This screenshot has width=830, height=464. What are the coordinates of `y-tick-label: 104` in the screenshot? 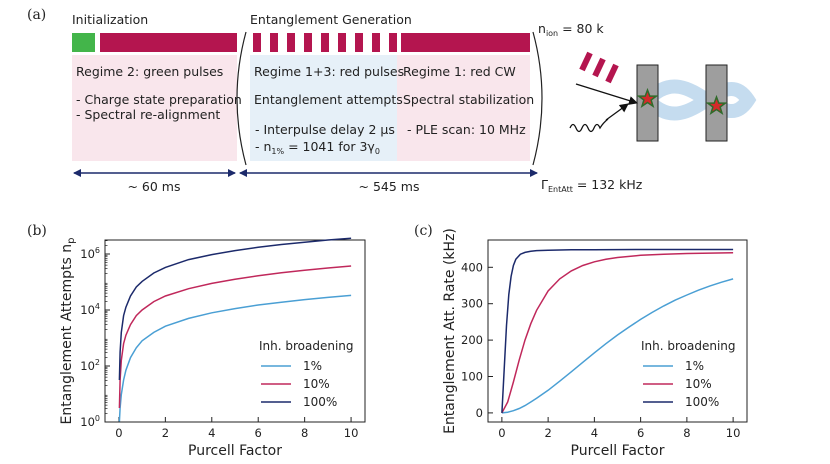 It's located at (90, 309).